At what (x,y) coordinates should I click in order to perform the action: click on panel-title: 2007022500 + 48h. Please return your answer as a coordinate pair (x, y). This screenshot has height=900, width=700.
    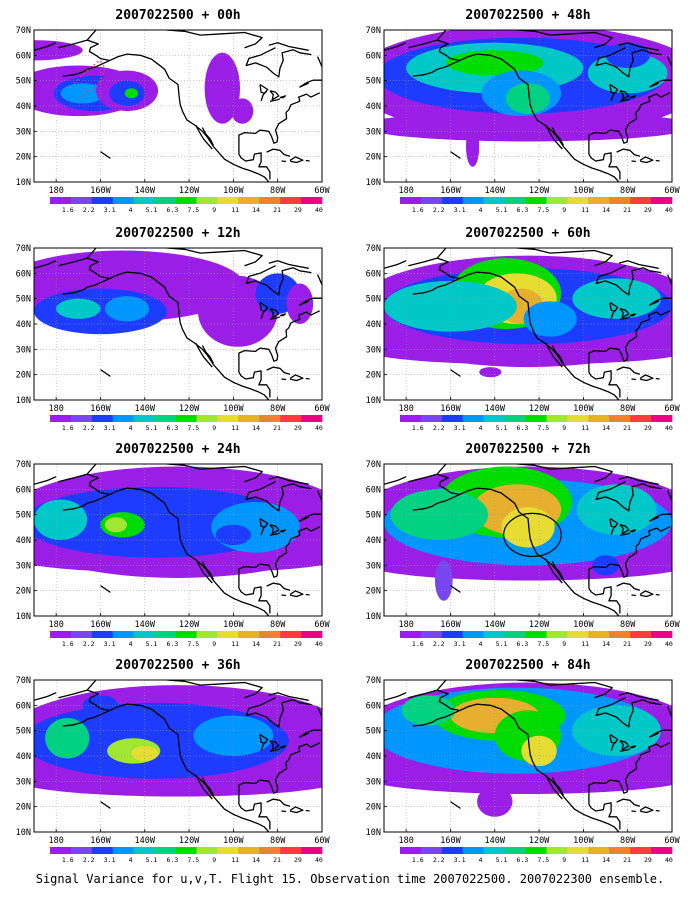
    Looking at the image, I should click on (528, 15).